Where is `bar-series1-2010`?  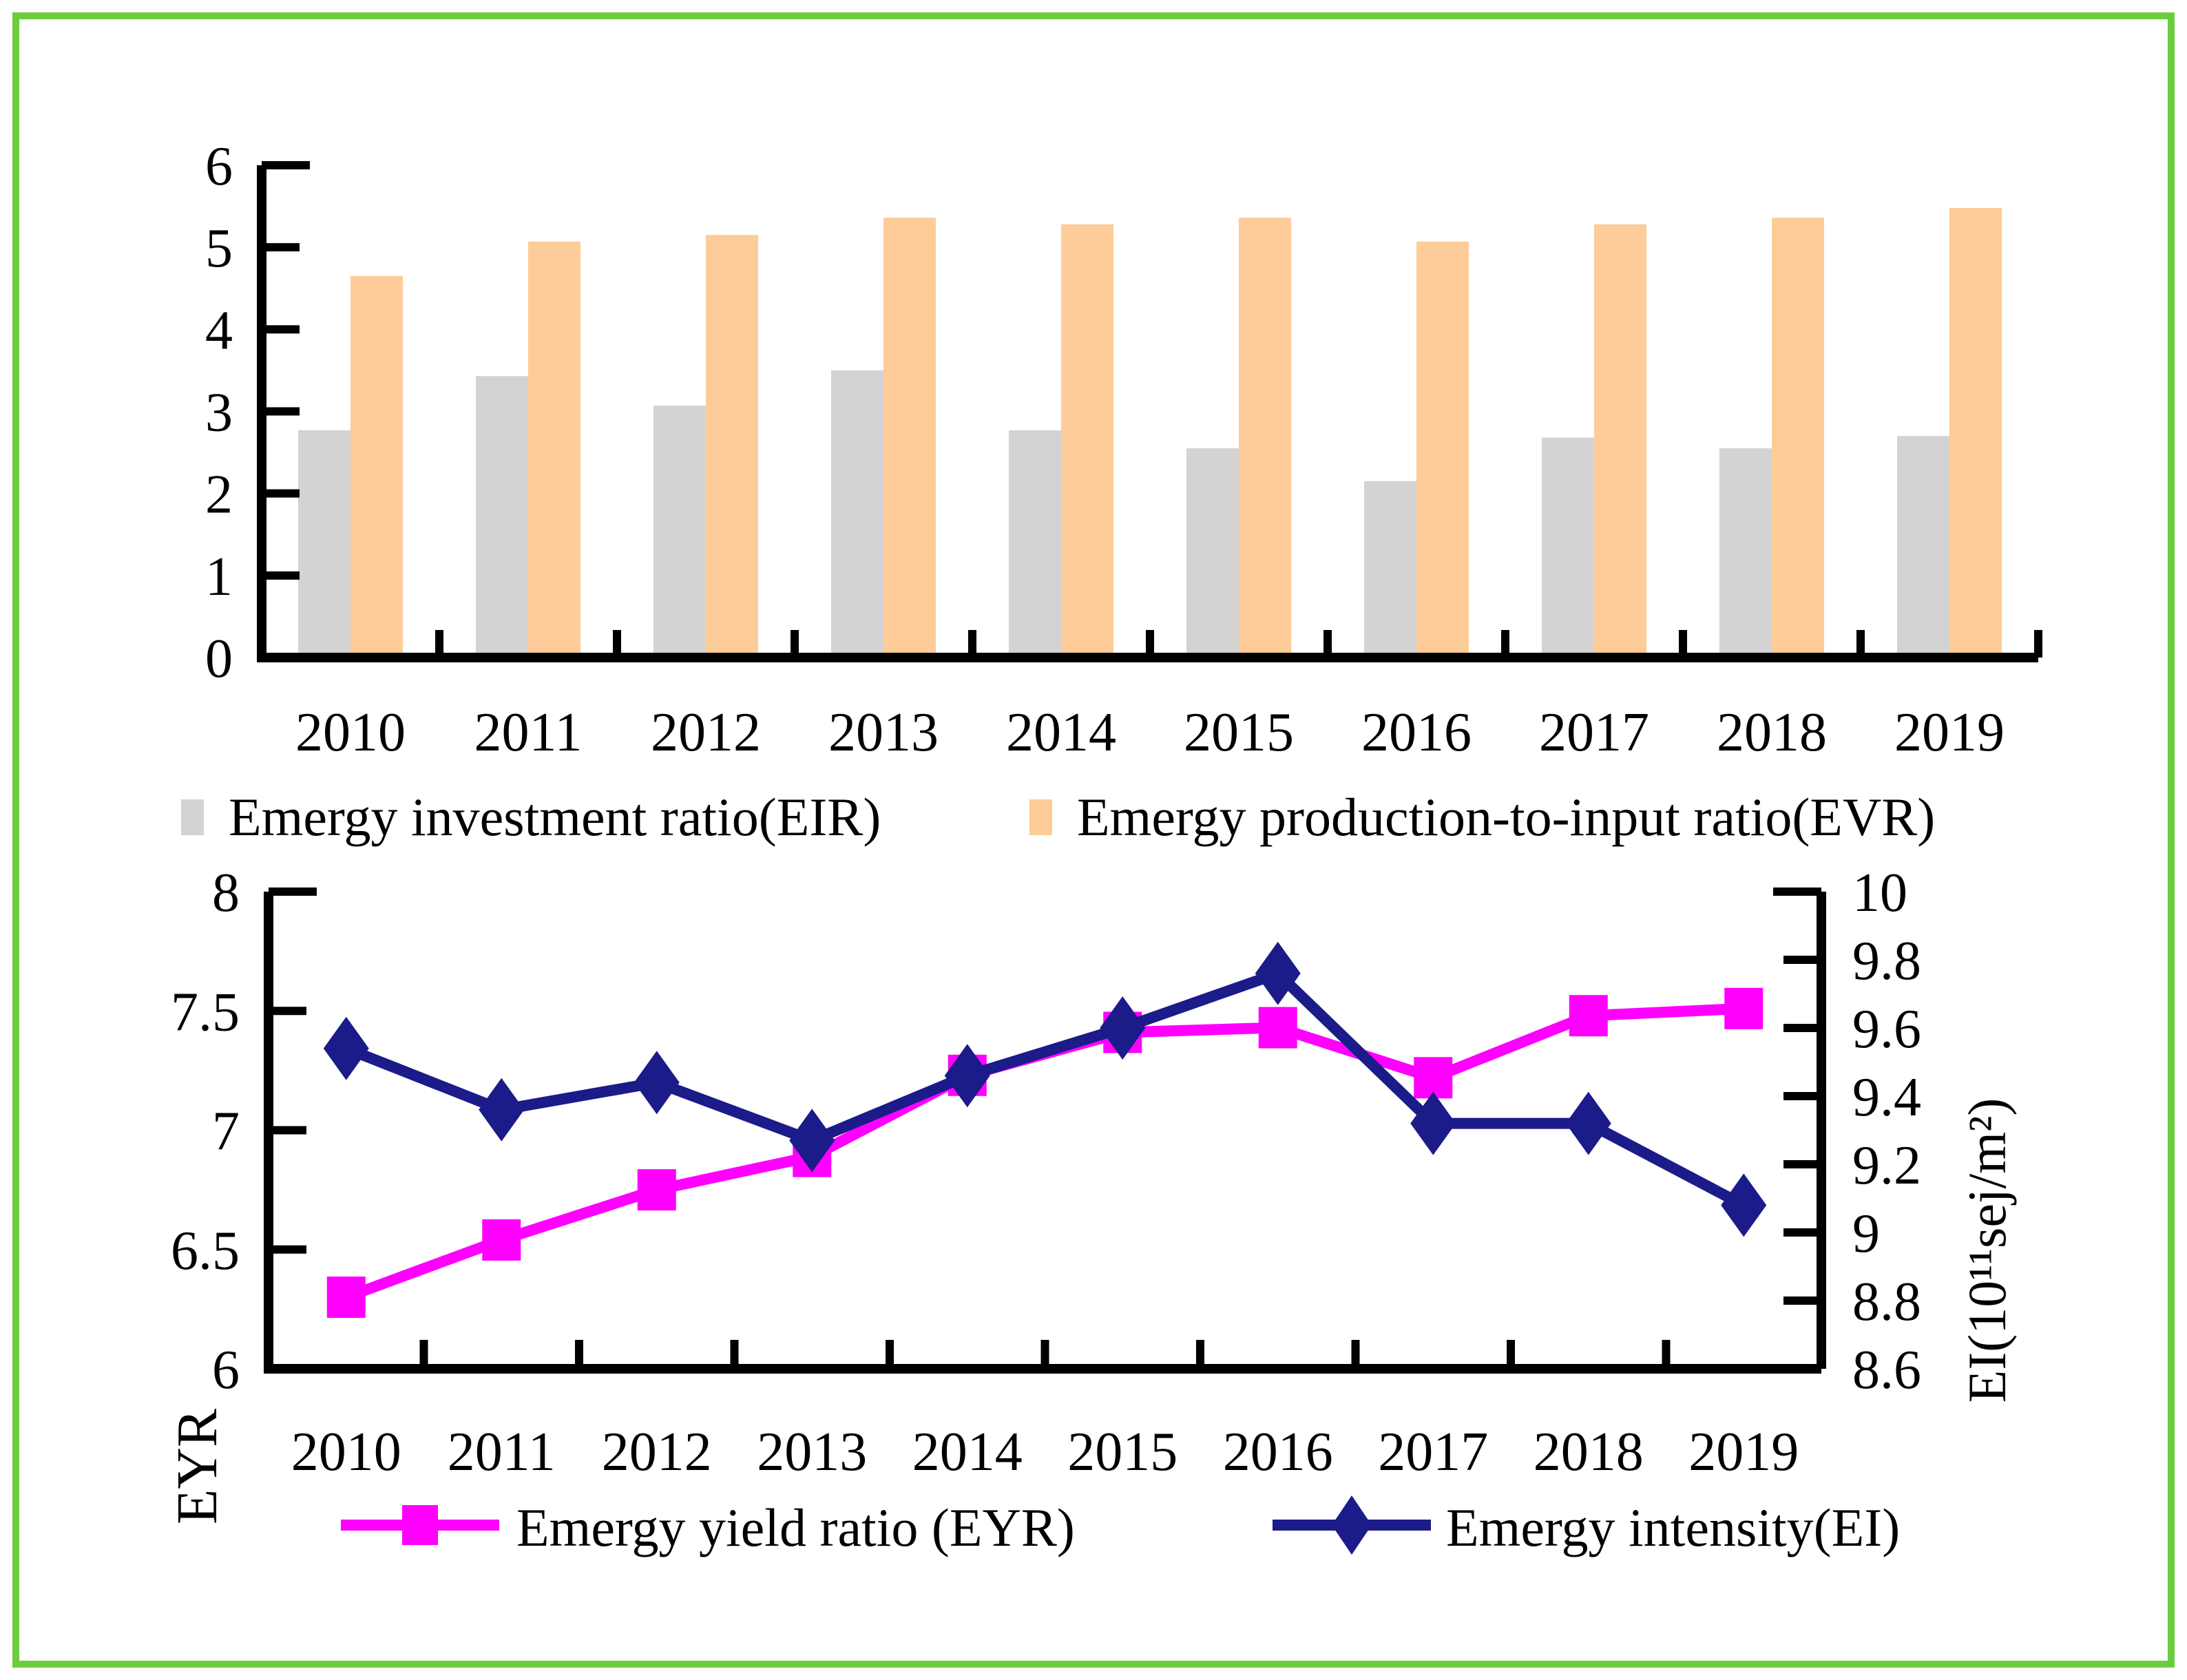 bar-series1-2010 is located at coordinates (376, 466).